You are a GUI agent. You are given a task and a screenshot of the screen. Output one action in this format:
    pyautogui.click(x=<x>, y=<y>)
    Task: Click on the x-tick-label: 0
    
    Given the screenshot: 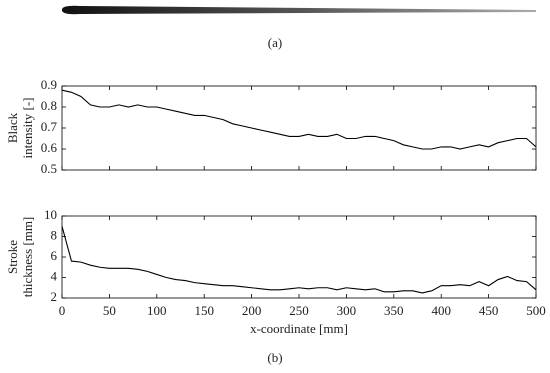 What is the action you would take?
    pyautogui.click(x=62, y=310)
    